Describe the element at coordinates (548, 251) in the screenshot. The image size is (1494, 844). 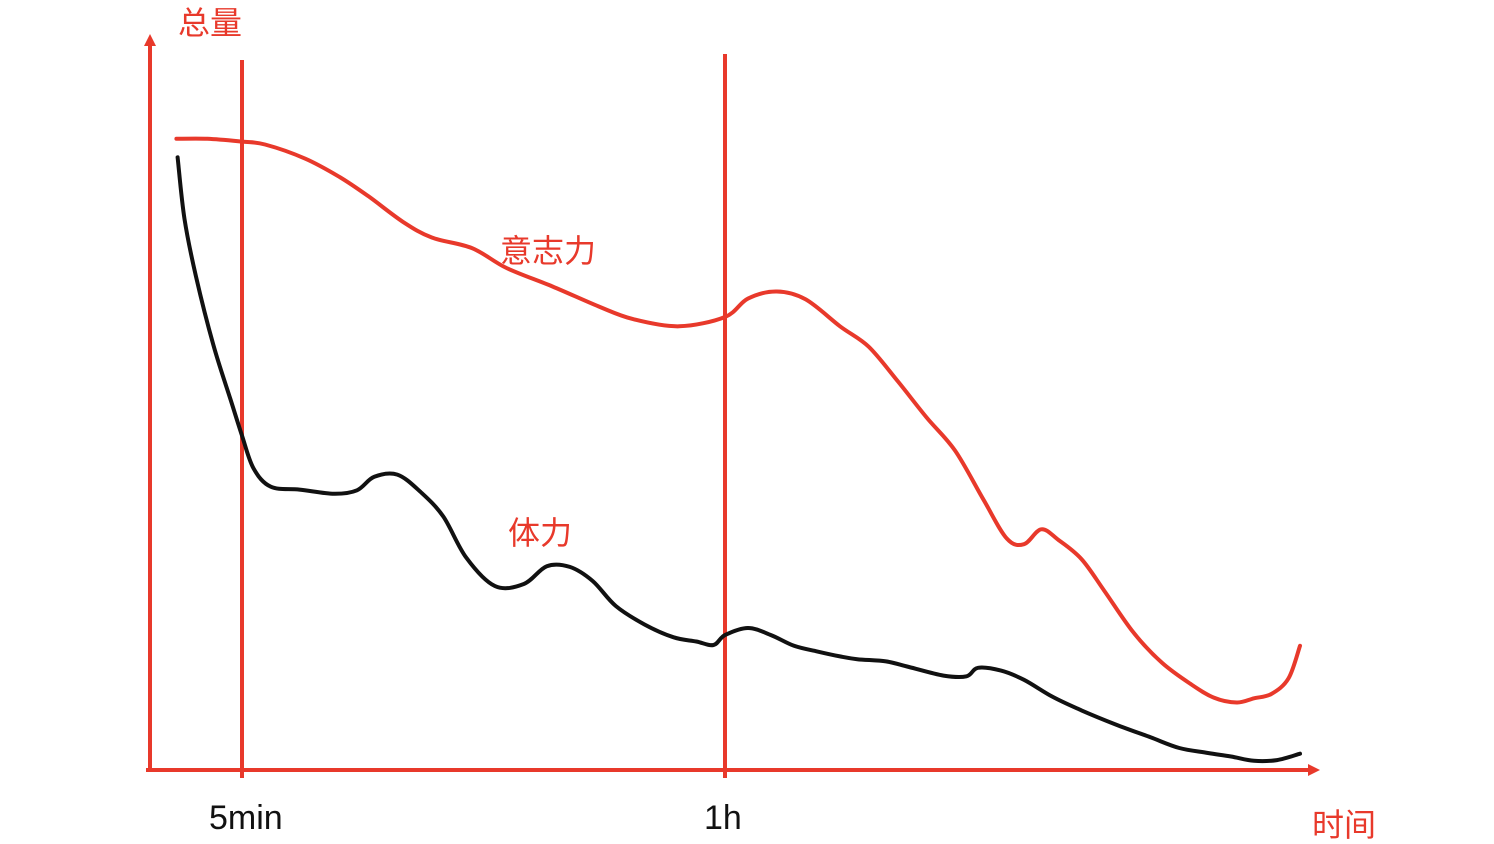
I see `series-label-willpower: 意志力` at that location.